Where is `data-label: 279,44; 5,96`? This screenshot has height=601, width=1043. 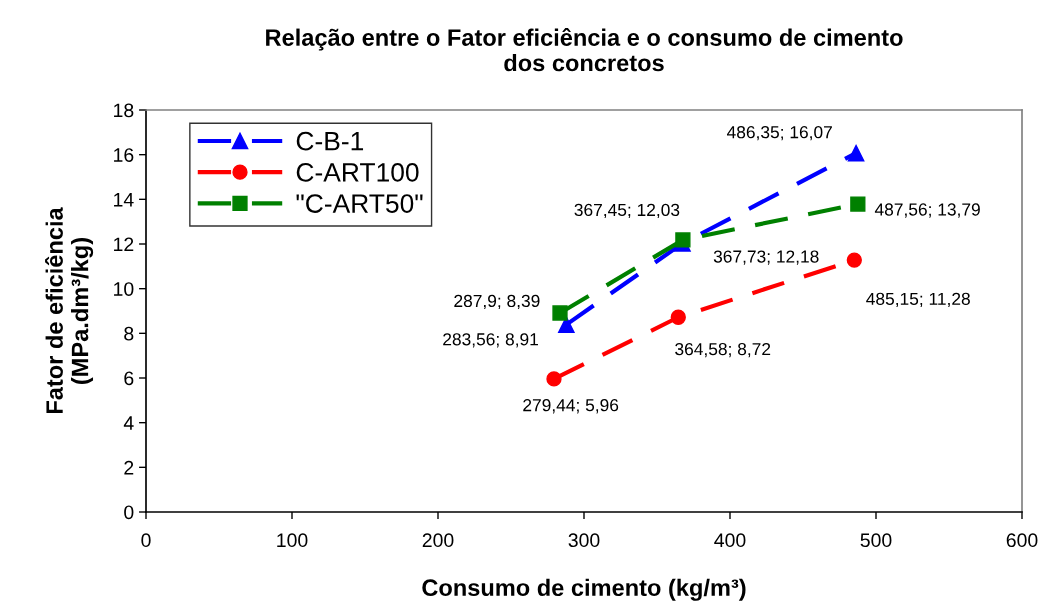
data-label: 279,44; 5,96 is located at coordinates (571, 406).